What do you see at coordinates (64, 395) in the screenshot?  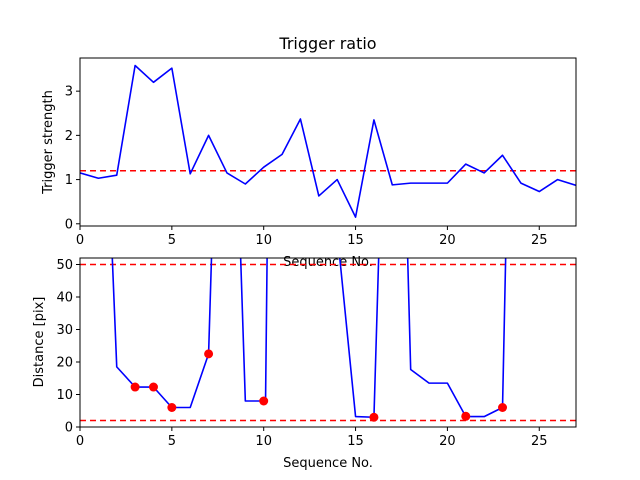 I see `bot-y-tick-label: 10` at bounding box center [64, 395].